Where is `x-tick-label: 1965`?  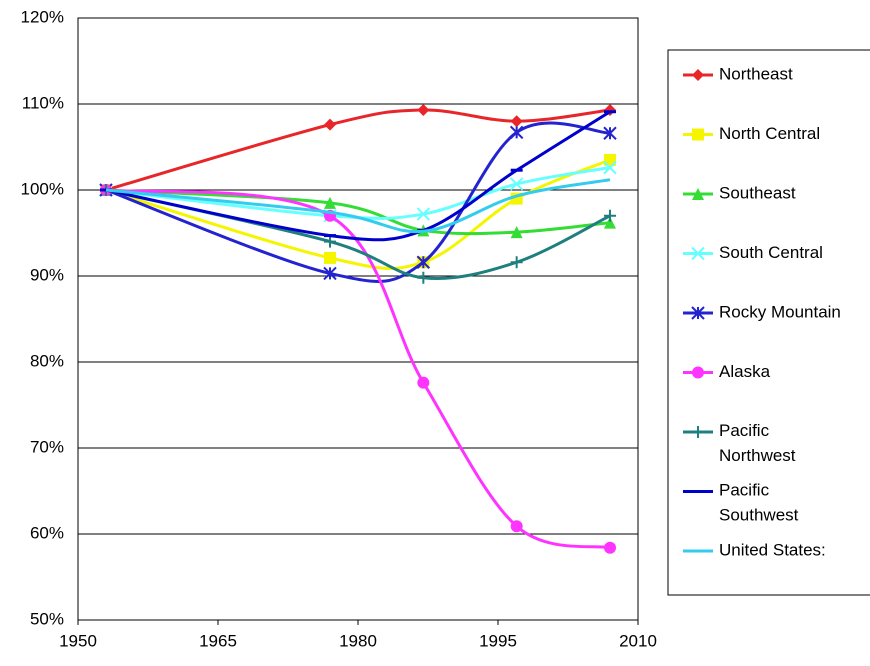 x-tick-label: 1965 is located at coordinates (218, 640).